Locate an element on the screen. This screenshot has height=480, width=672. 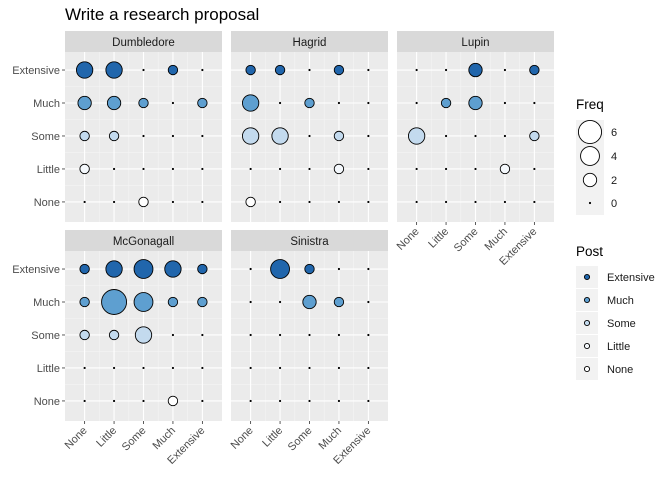
size-legend: Freq 6 4 2 0 is located at coordinates (596, 156).